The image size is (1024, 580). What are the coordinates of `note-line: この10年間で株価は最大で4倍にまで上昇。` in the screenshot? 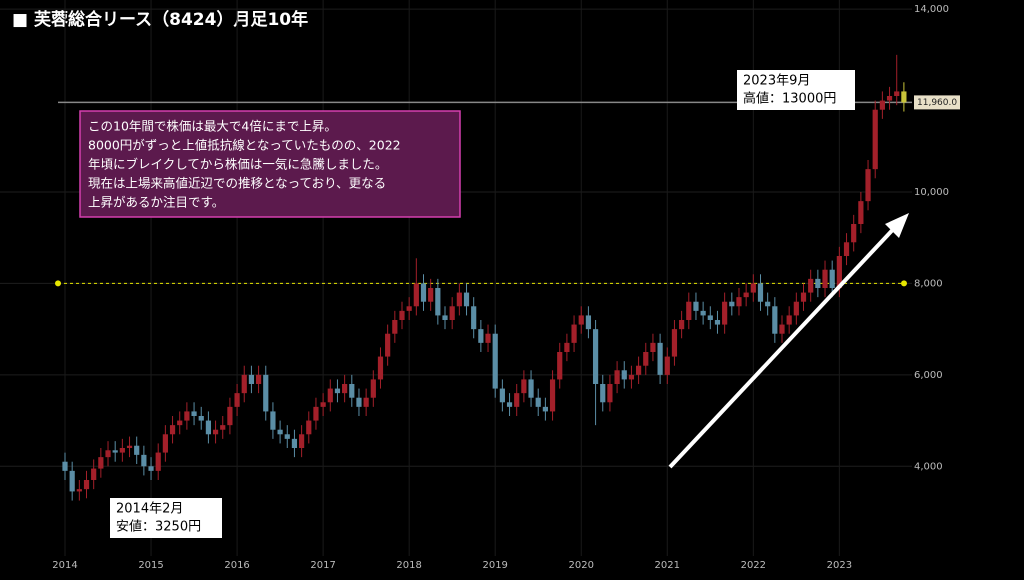 It's located at (212, 126).